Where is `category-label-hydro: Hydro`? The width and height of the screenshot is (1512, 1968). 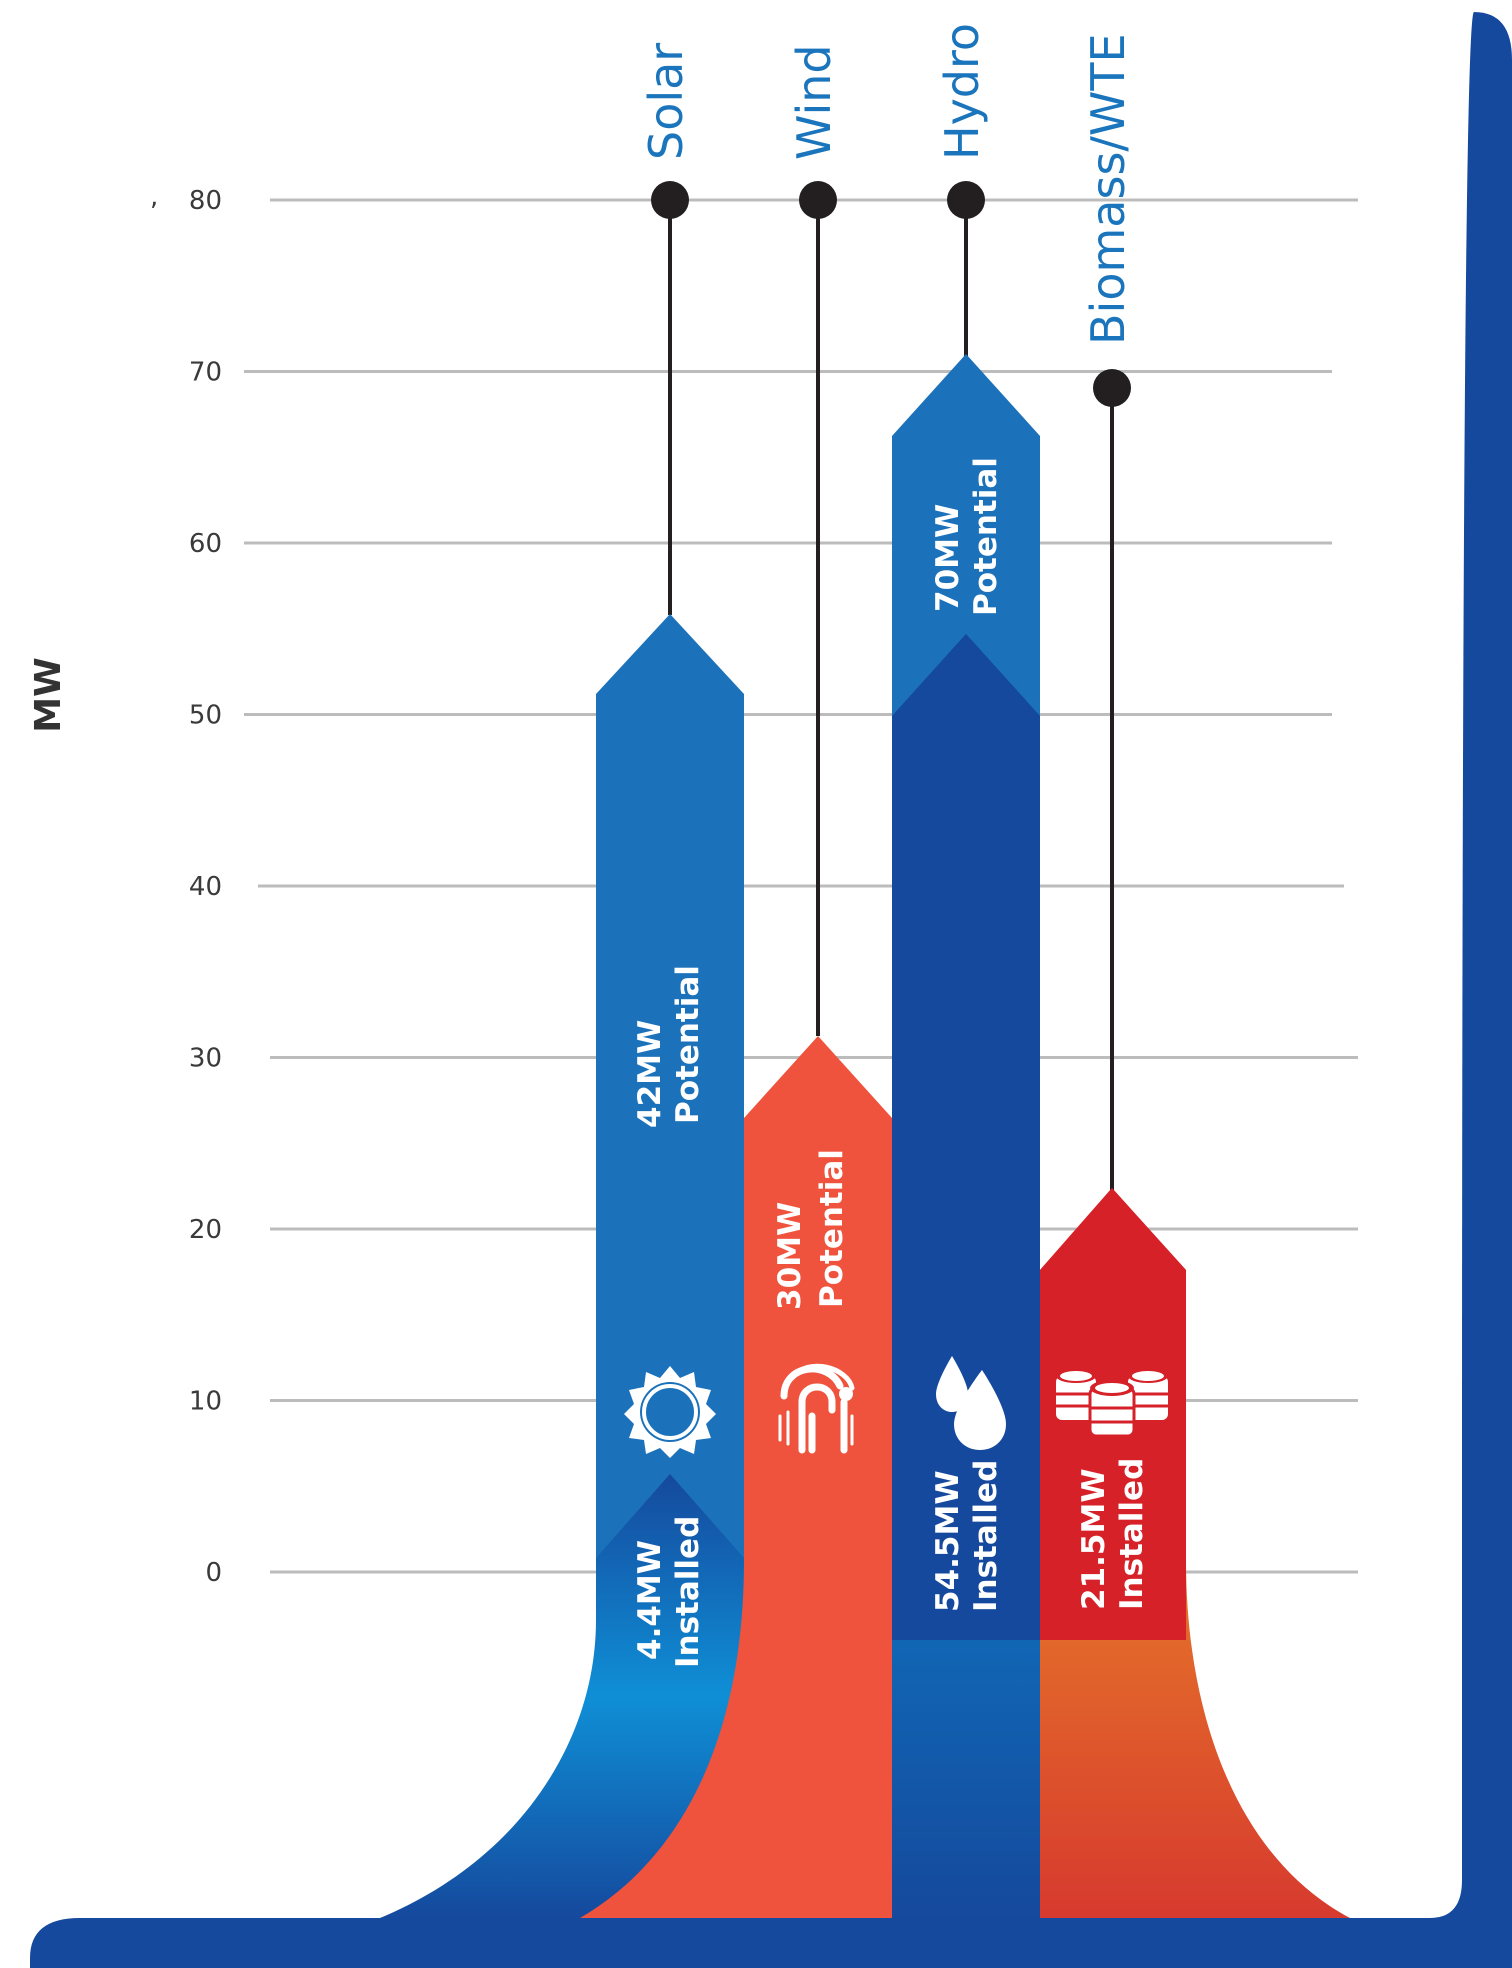
category-label-hydro: Hydro is located at coordinates (962, 91).